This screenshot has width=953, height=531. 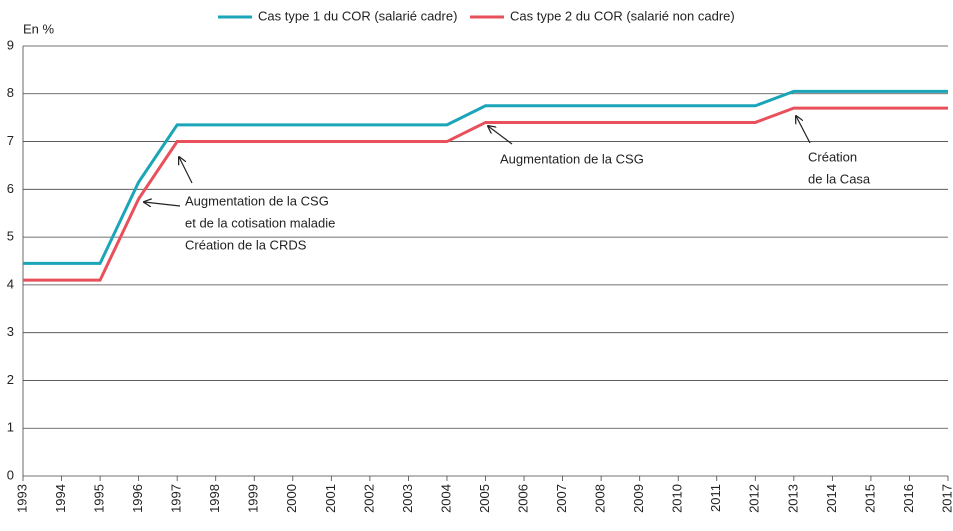 I want to click on annotation: et de la cotisation maladie, so click(x=260, y=222).